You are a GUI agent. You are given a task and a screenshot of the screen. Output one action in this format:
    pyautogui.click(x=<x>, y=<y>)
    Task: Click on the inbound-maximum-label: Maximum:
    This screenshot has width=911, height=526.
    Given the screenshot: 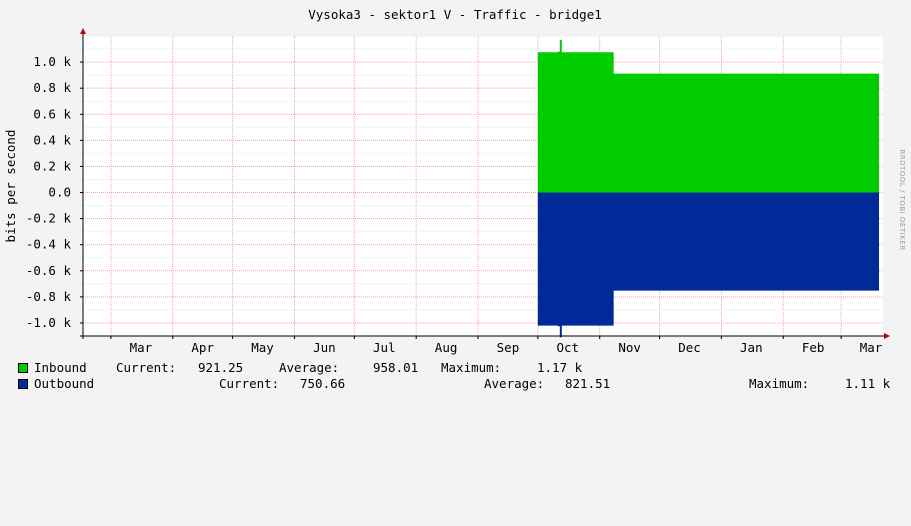 What is the action you would take?
    pyautogui.click(x=471, y=367)
    